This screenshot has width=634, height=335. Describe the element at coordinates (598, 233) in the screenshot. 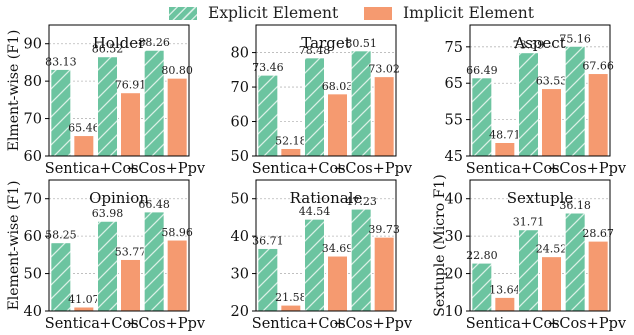

I see `data-label: 28.67` at that location.